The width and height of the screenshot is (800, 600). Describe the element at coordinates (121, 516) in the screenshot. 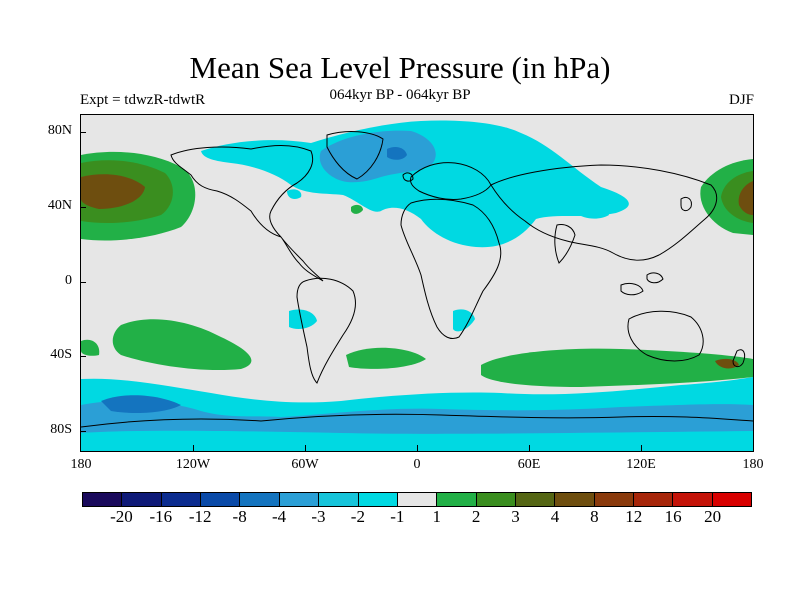

I see `colorbar-label: -20` at that location.